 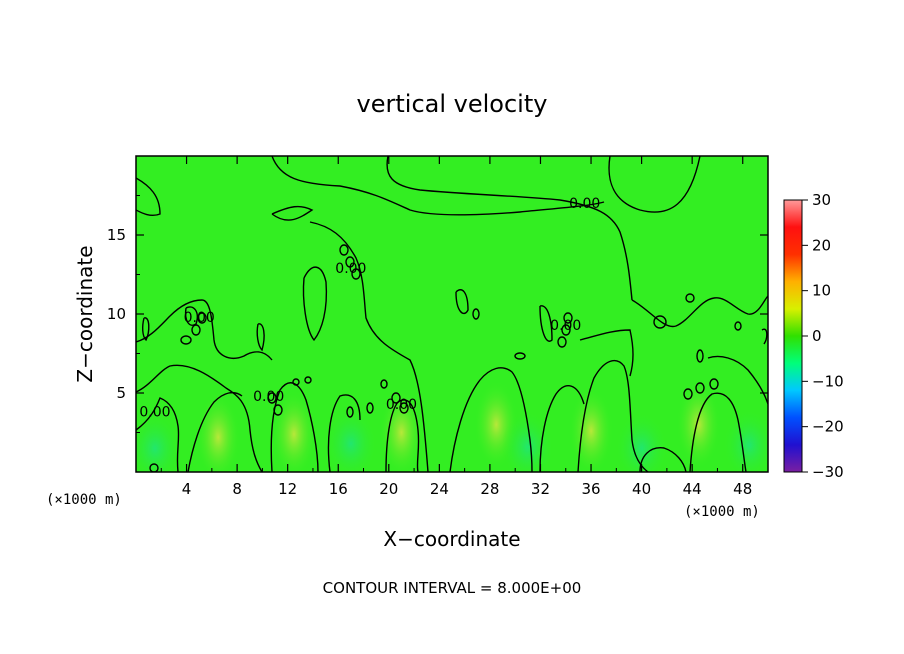 I want to click on y-tick-label: 10, so click(x=116, y=314).